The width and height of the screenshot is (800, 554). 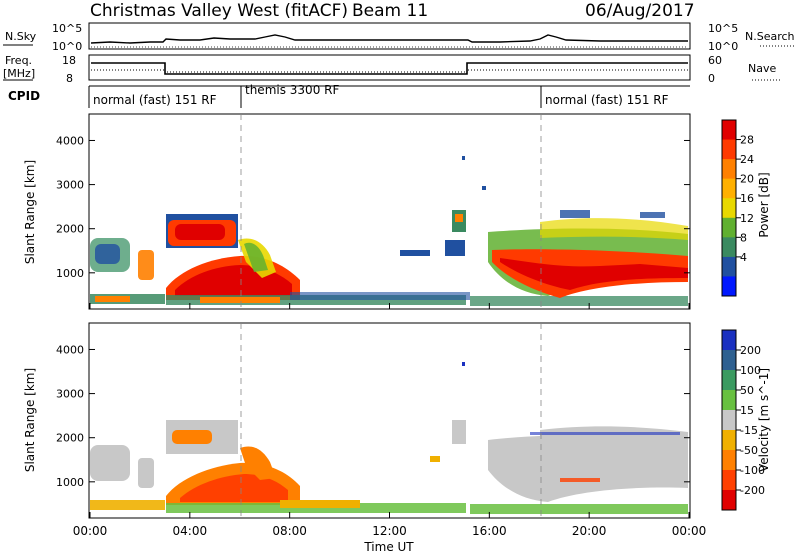 What do you see at coordinates (155, 100) in the screenshot?
I see `cpid-segment-1: normal (fast) 151 RF` at bounding box center [155, 100].